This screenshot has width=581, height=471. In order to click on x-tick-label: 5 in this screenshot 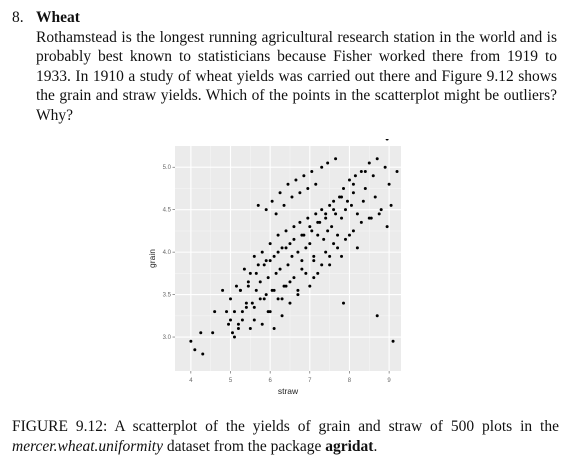, I will do `click(231, 381)`.